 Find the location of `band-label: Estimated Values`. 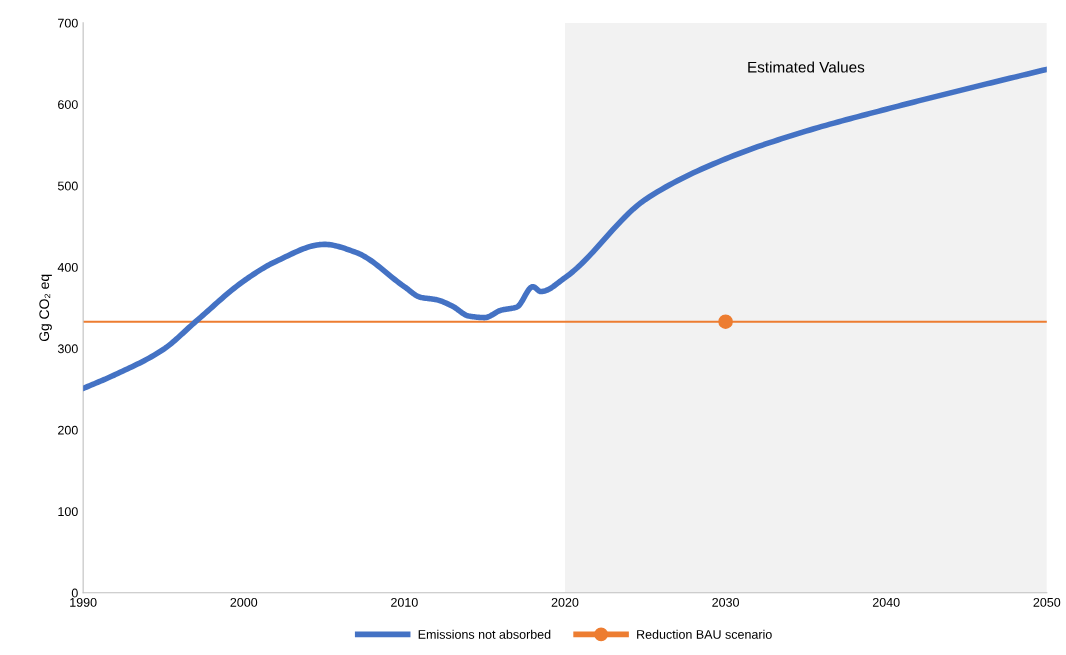

band-label: Estimated Values is located at coordinates (806, 67).